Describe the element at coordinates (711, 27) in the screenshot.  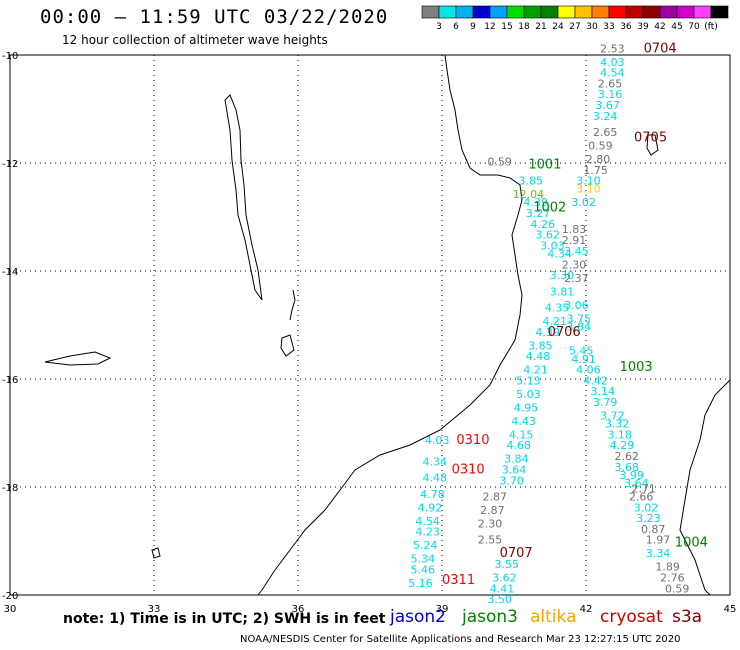
I see `colorbar-label: (ft)` at that location.